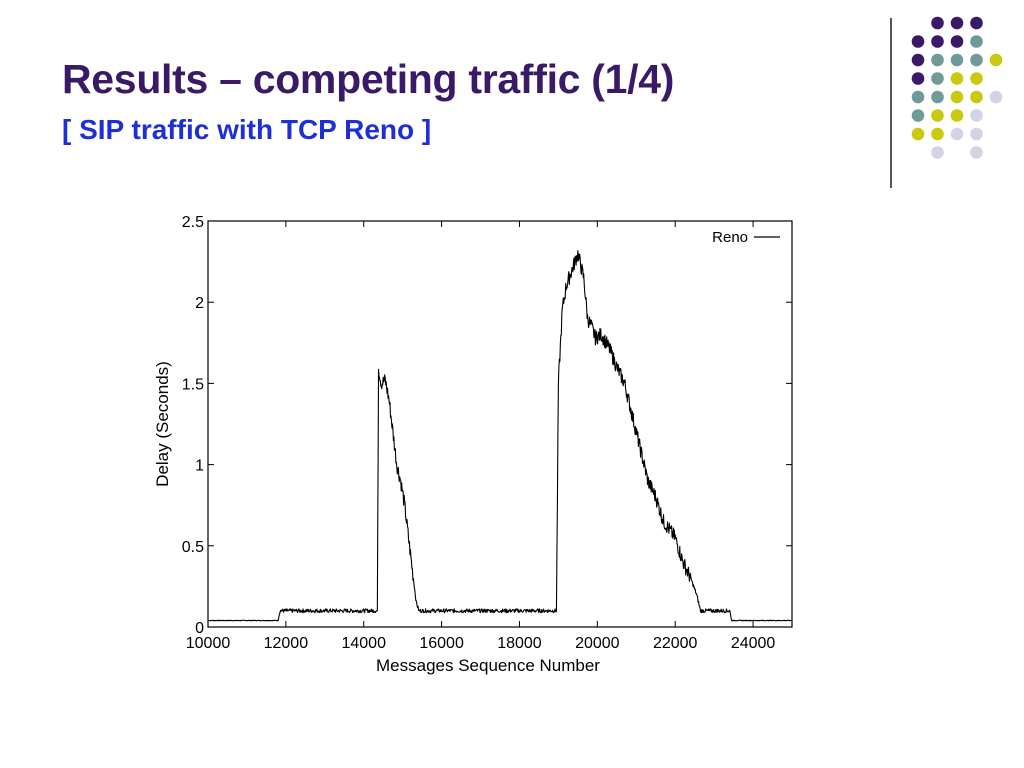  Describe the element at coordinates (193, 222) in the screenshot. I see `y-tick-label: 2.5` at that location.